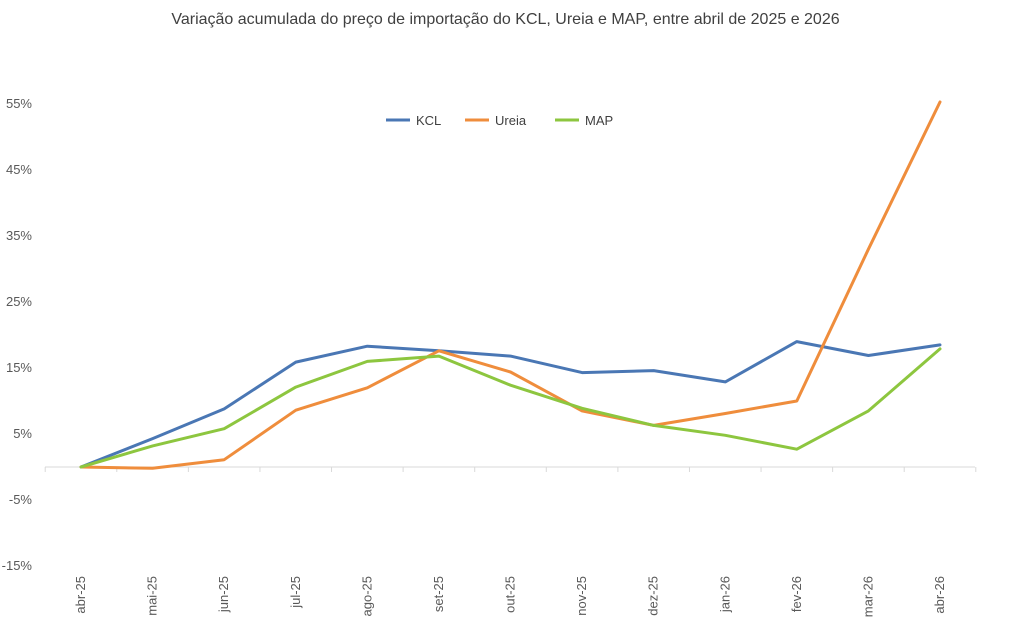 The image size is (1011, 629). Describe the element at coordinates (867, 596) in the screenshot. I see `x-tick-label: mar-26` at that location.